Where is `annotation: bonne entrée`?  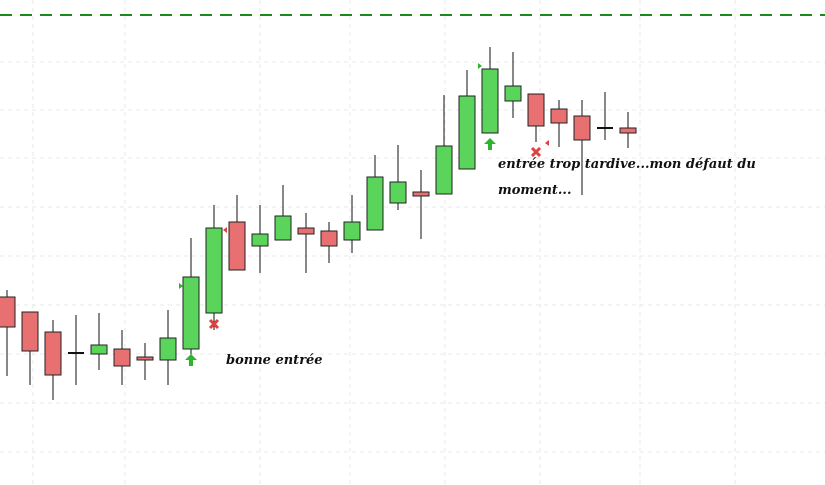
annotation: bonne entrée is located at coordinates (274, 360).